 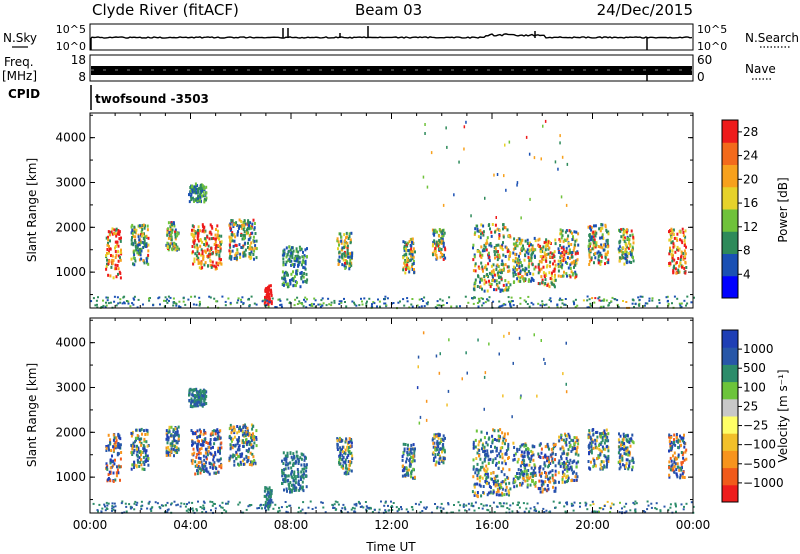 I want to click on colorbar-block, so click(x=730, y=287).